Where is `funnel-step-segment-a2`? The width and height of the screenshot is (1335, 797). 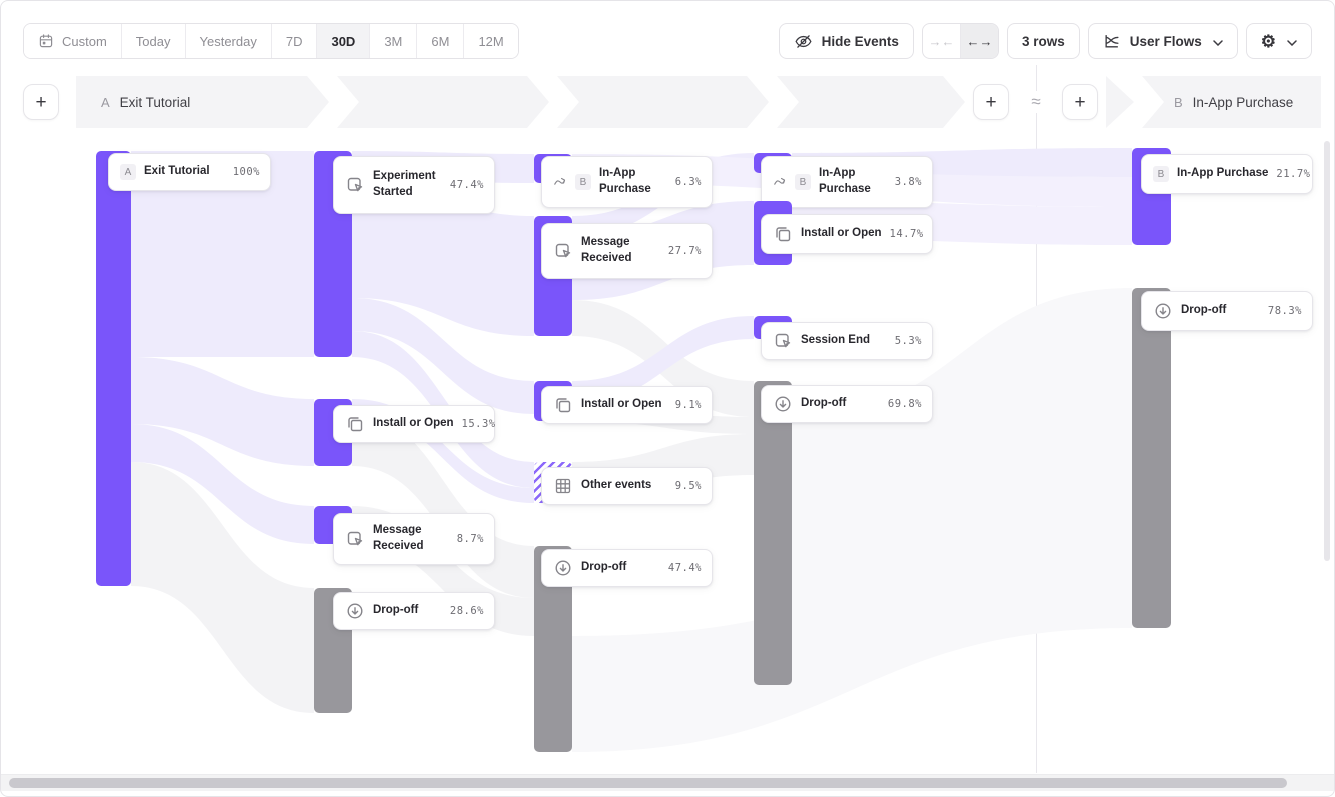
funnel-step-segment-a2 is located at coordinates (443, 102).